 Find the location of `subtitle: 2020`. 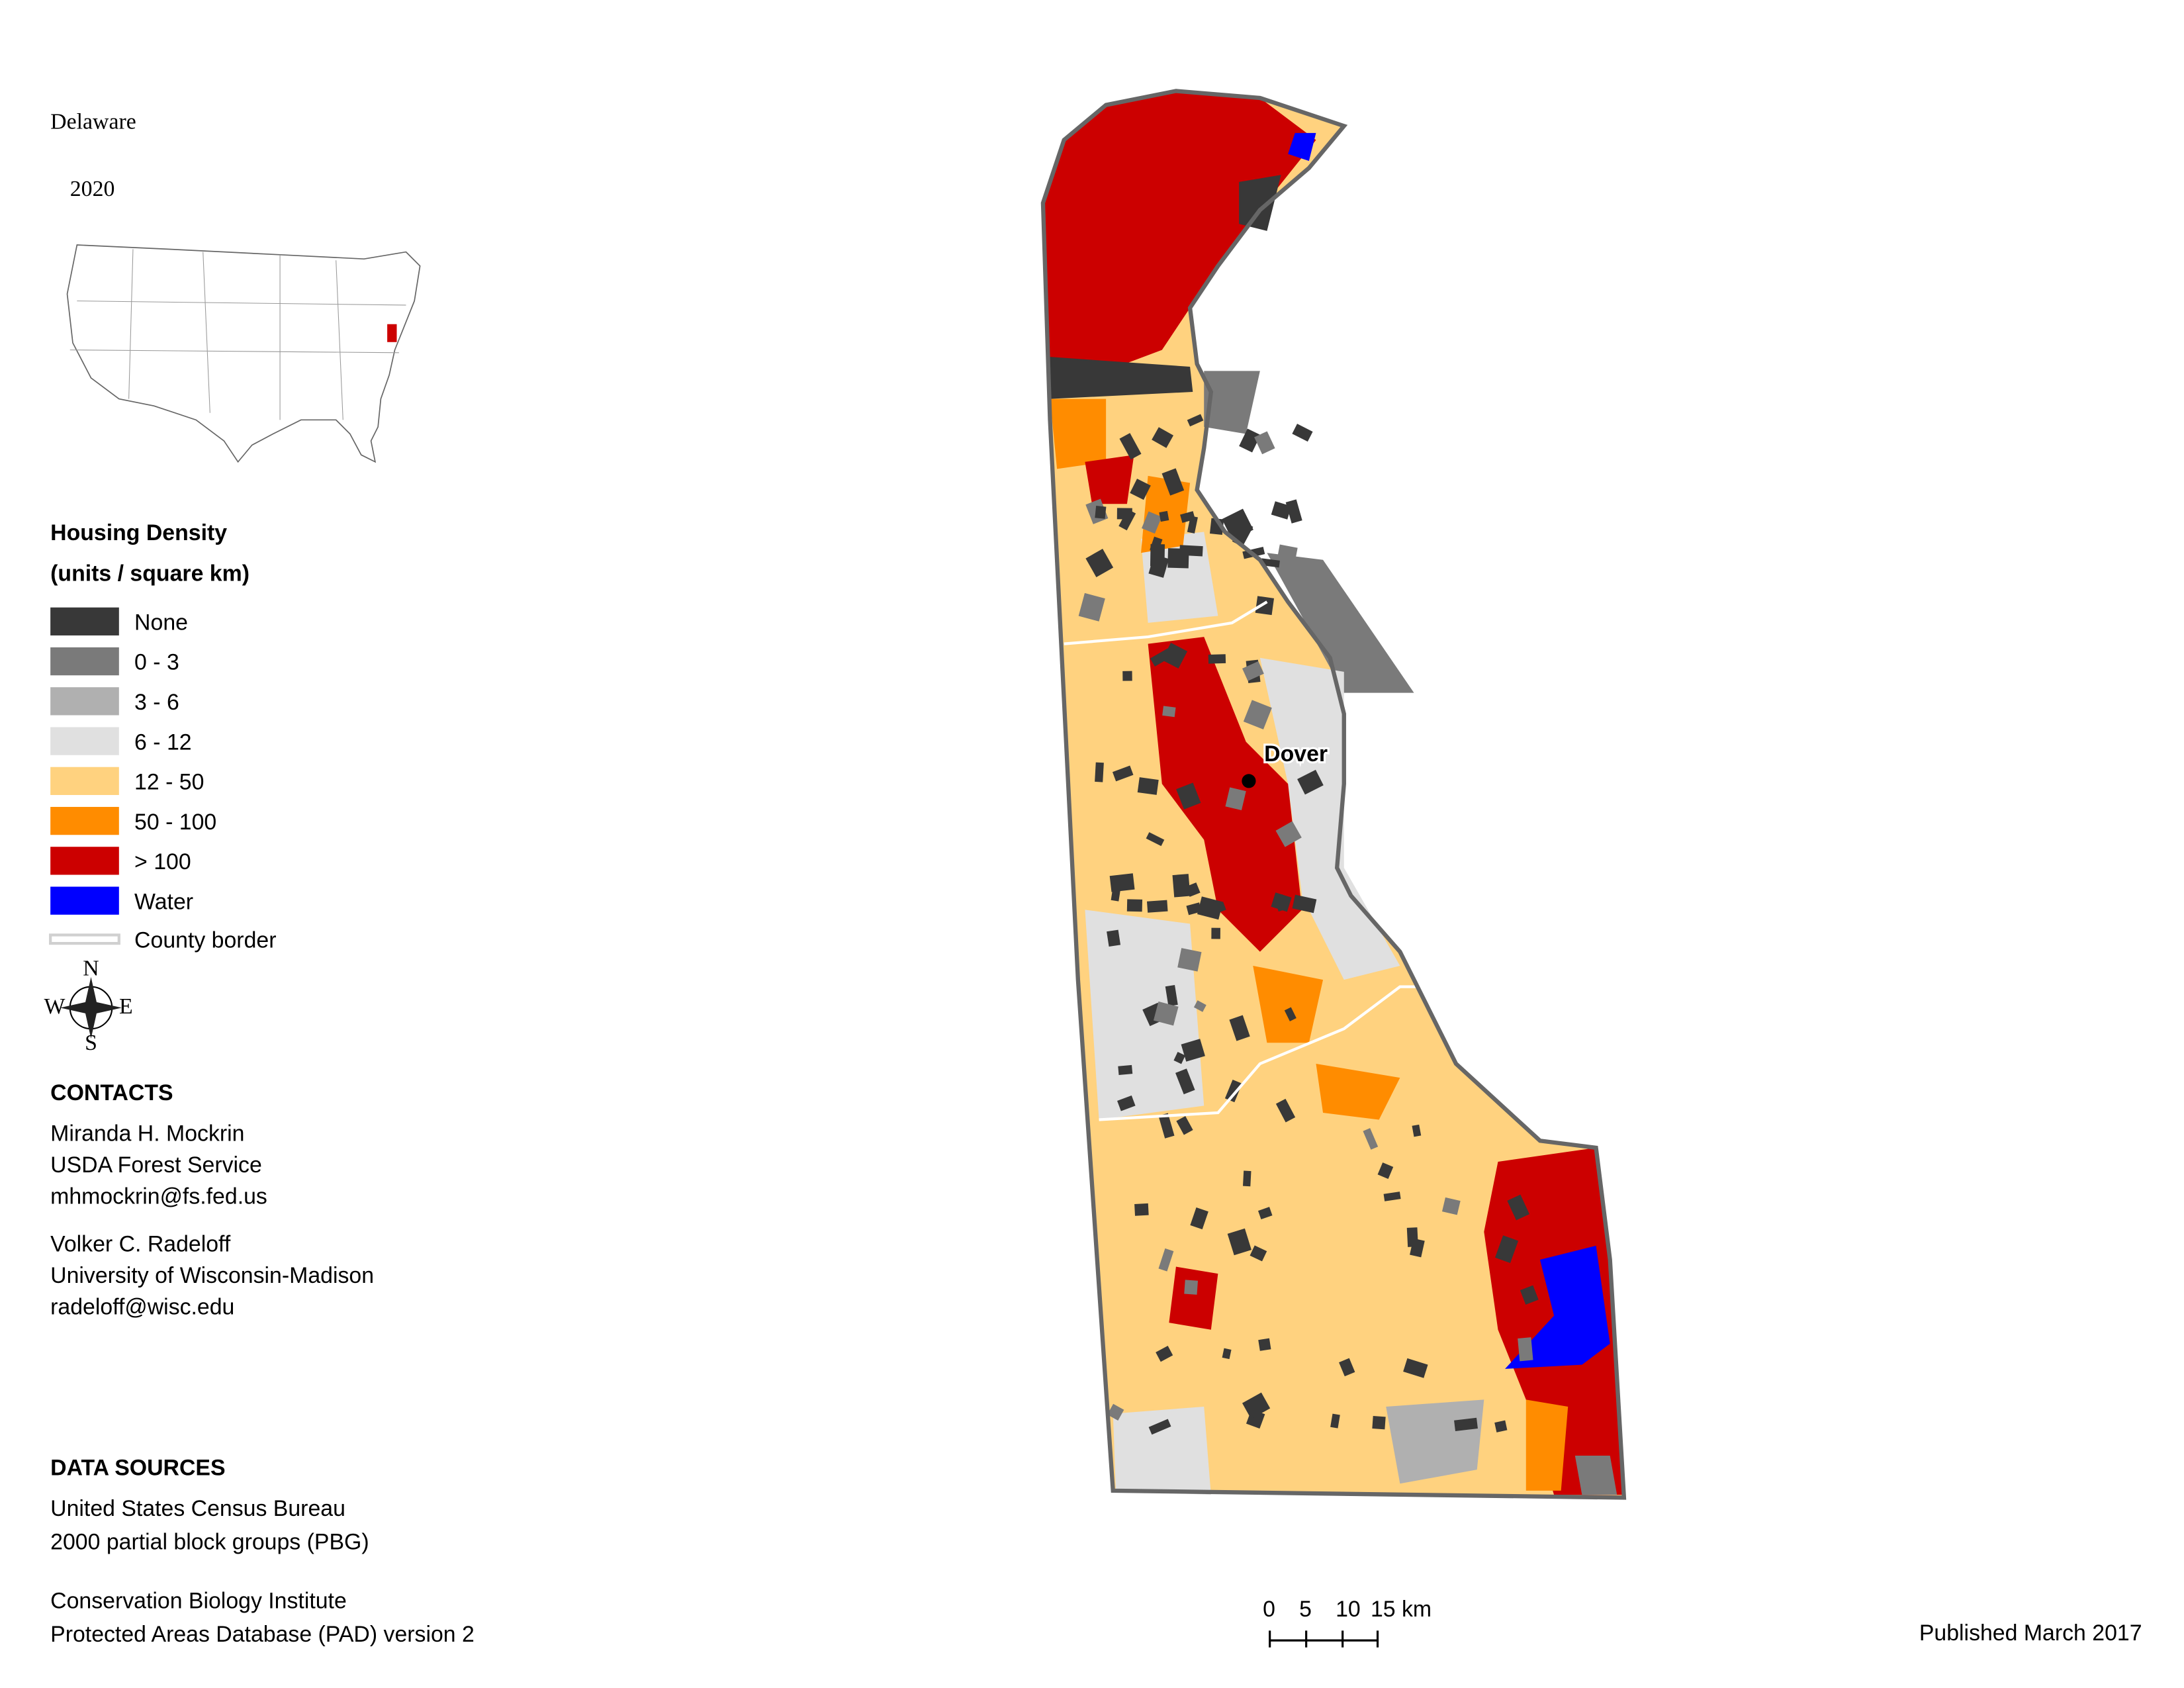

subtitle: 2020 is located at coordinates (92, 189).